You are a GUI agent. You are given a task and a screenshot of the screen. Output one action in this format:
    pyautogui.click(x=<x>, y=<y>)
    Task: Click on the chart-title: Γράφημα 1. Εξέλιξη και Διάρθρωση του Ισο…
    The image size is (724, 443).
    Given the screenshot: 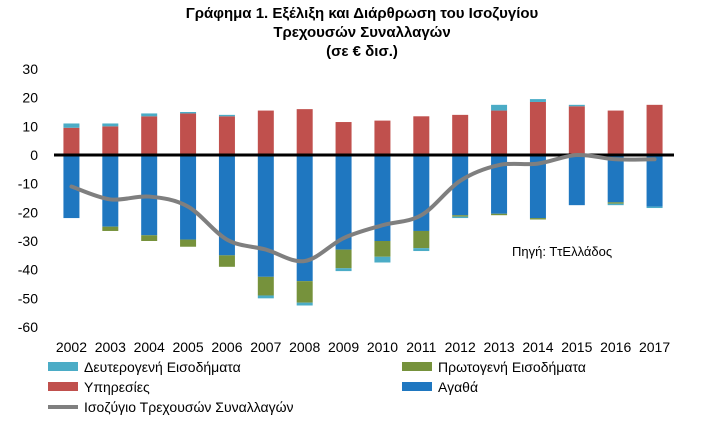 What is the action you would take?
    pyautogui.click(x=362, y=32)
    